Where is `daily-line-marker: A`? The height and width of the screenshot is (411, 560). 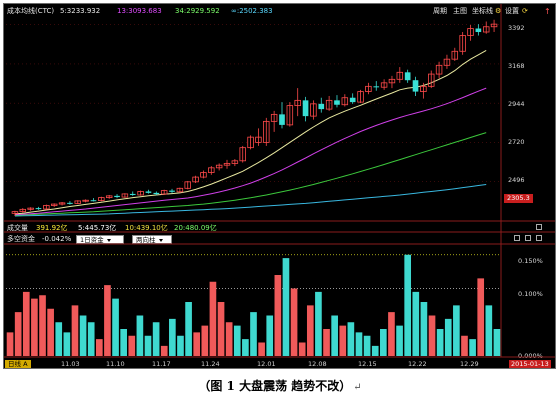
daily-line-marker: A is located at coordinates (25, 364).